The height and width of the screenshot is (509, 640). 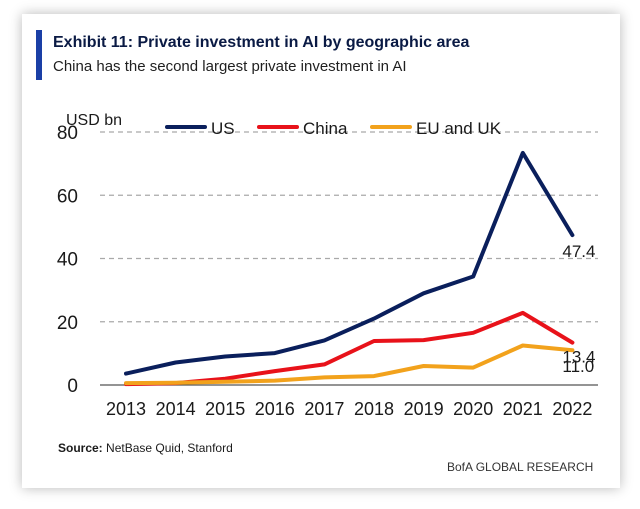 What do you see at coordinates (325, 128) in the screenshot?
I see `legend-label: China` at bounding box center [325, 128].